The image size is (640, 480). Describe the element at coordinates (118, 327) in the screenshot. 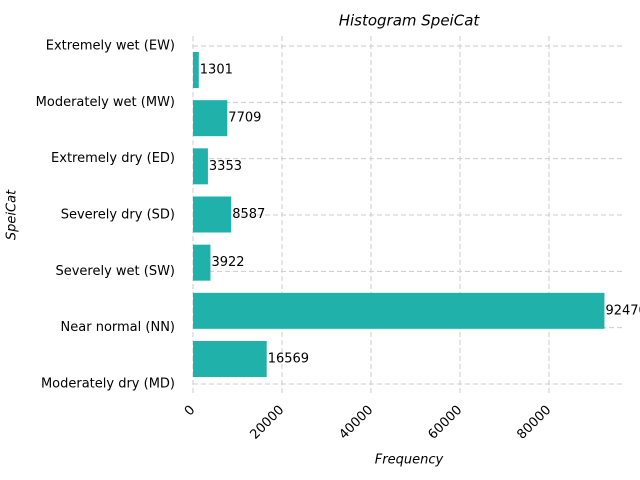

I see `y-tick-label: Near normal (NN)` at that location.